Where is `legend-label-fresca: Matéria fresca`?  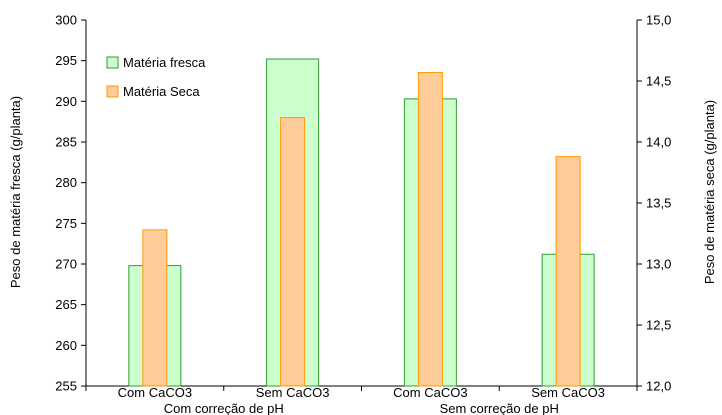 legend-label-fresca: Matéria fresca is located at coordinates (164, 62).